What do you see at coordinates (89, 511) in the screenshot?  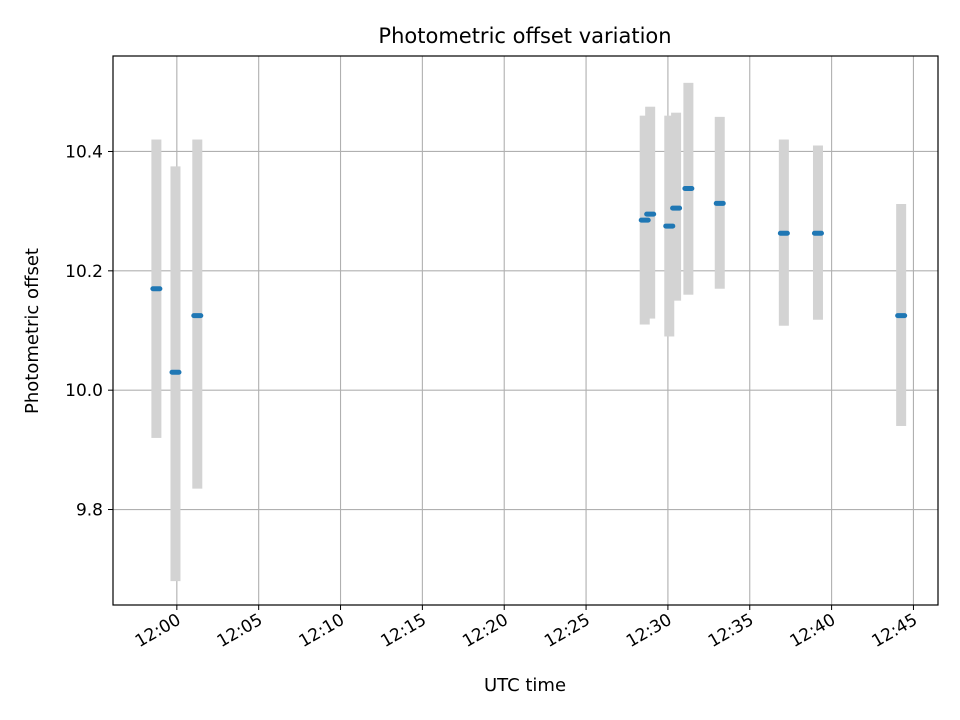 I see `y-tick-label: 9.8` at bounding box center [89, 511].